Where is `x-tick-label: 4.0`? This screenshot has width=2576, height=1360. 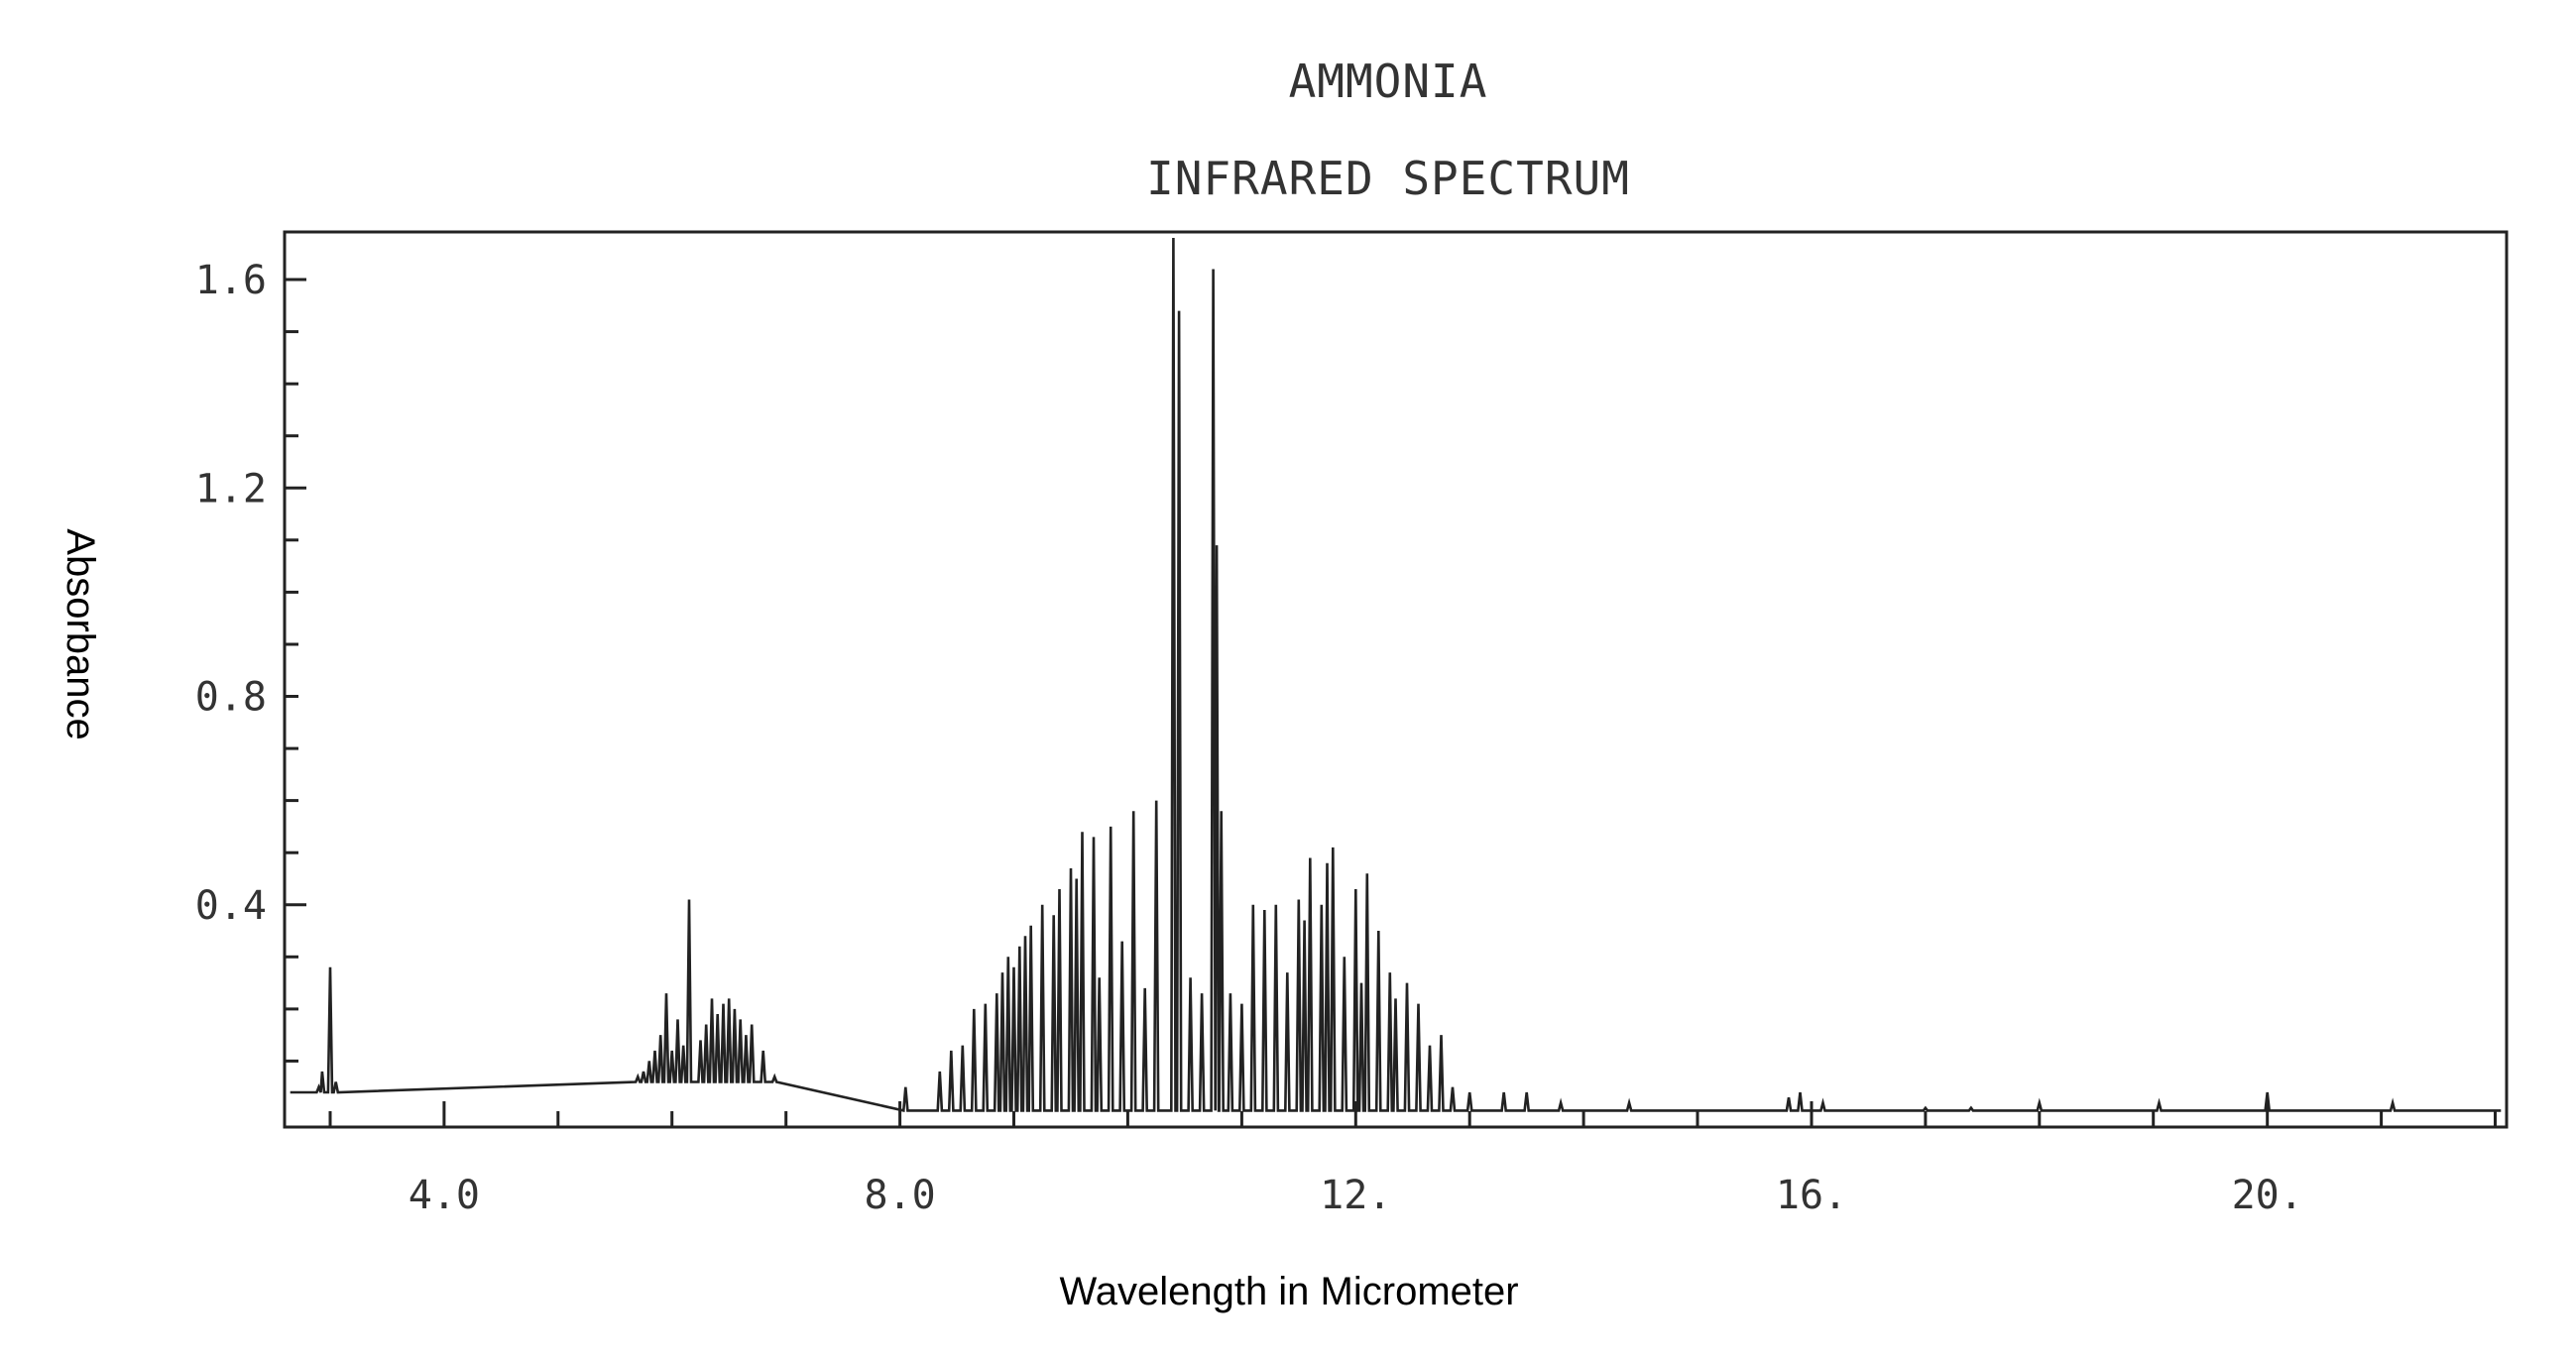 x-tick-label: 4.0 is located at coordinates (444, 1196).